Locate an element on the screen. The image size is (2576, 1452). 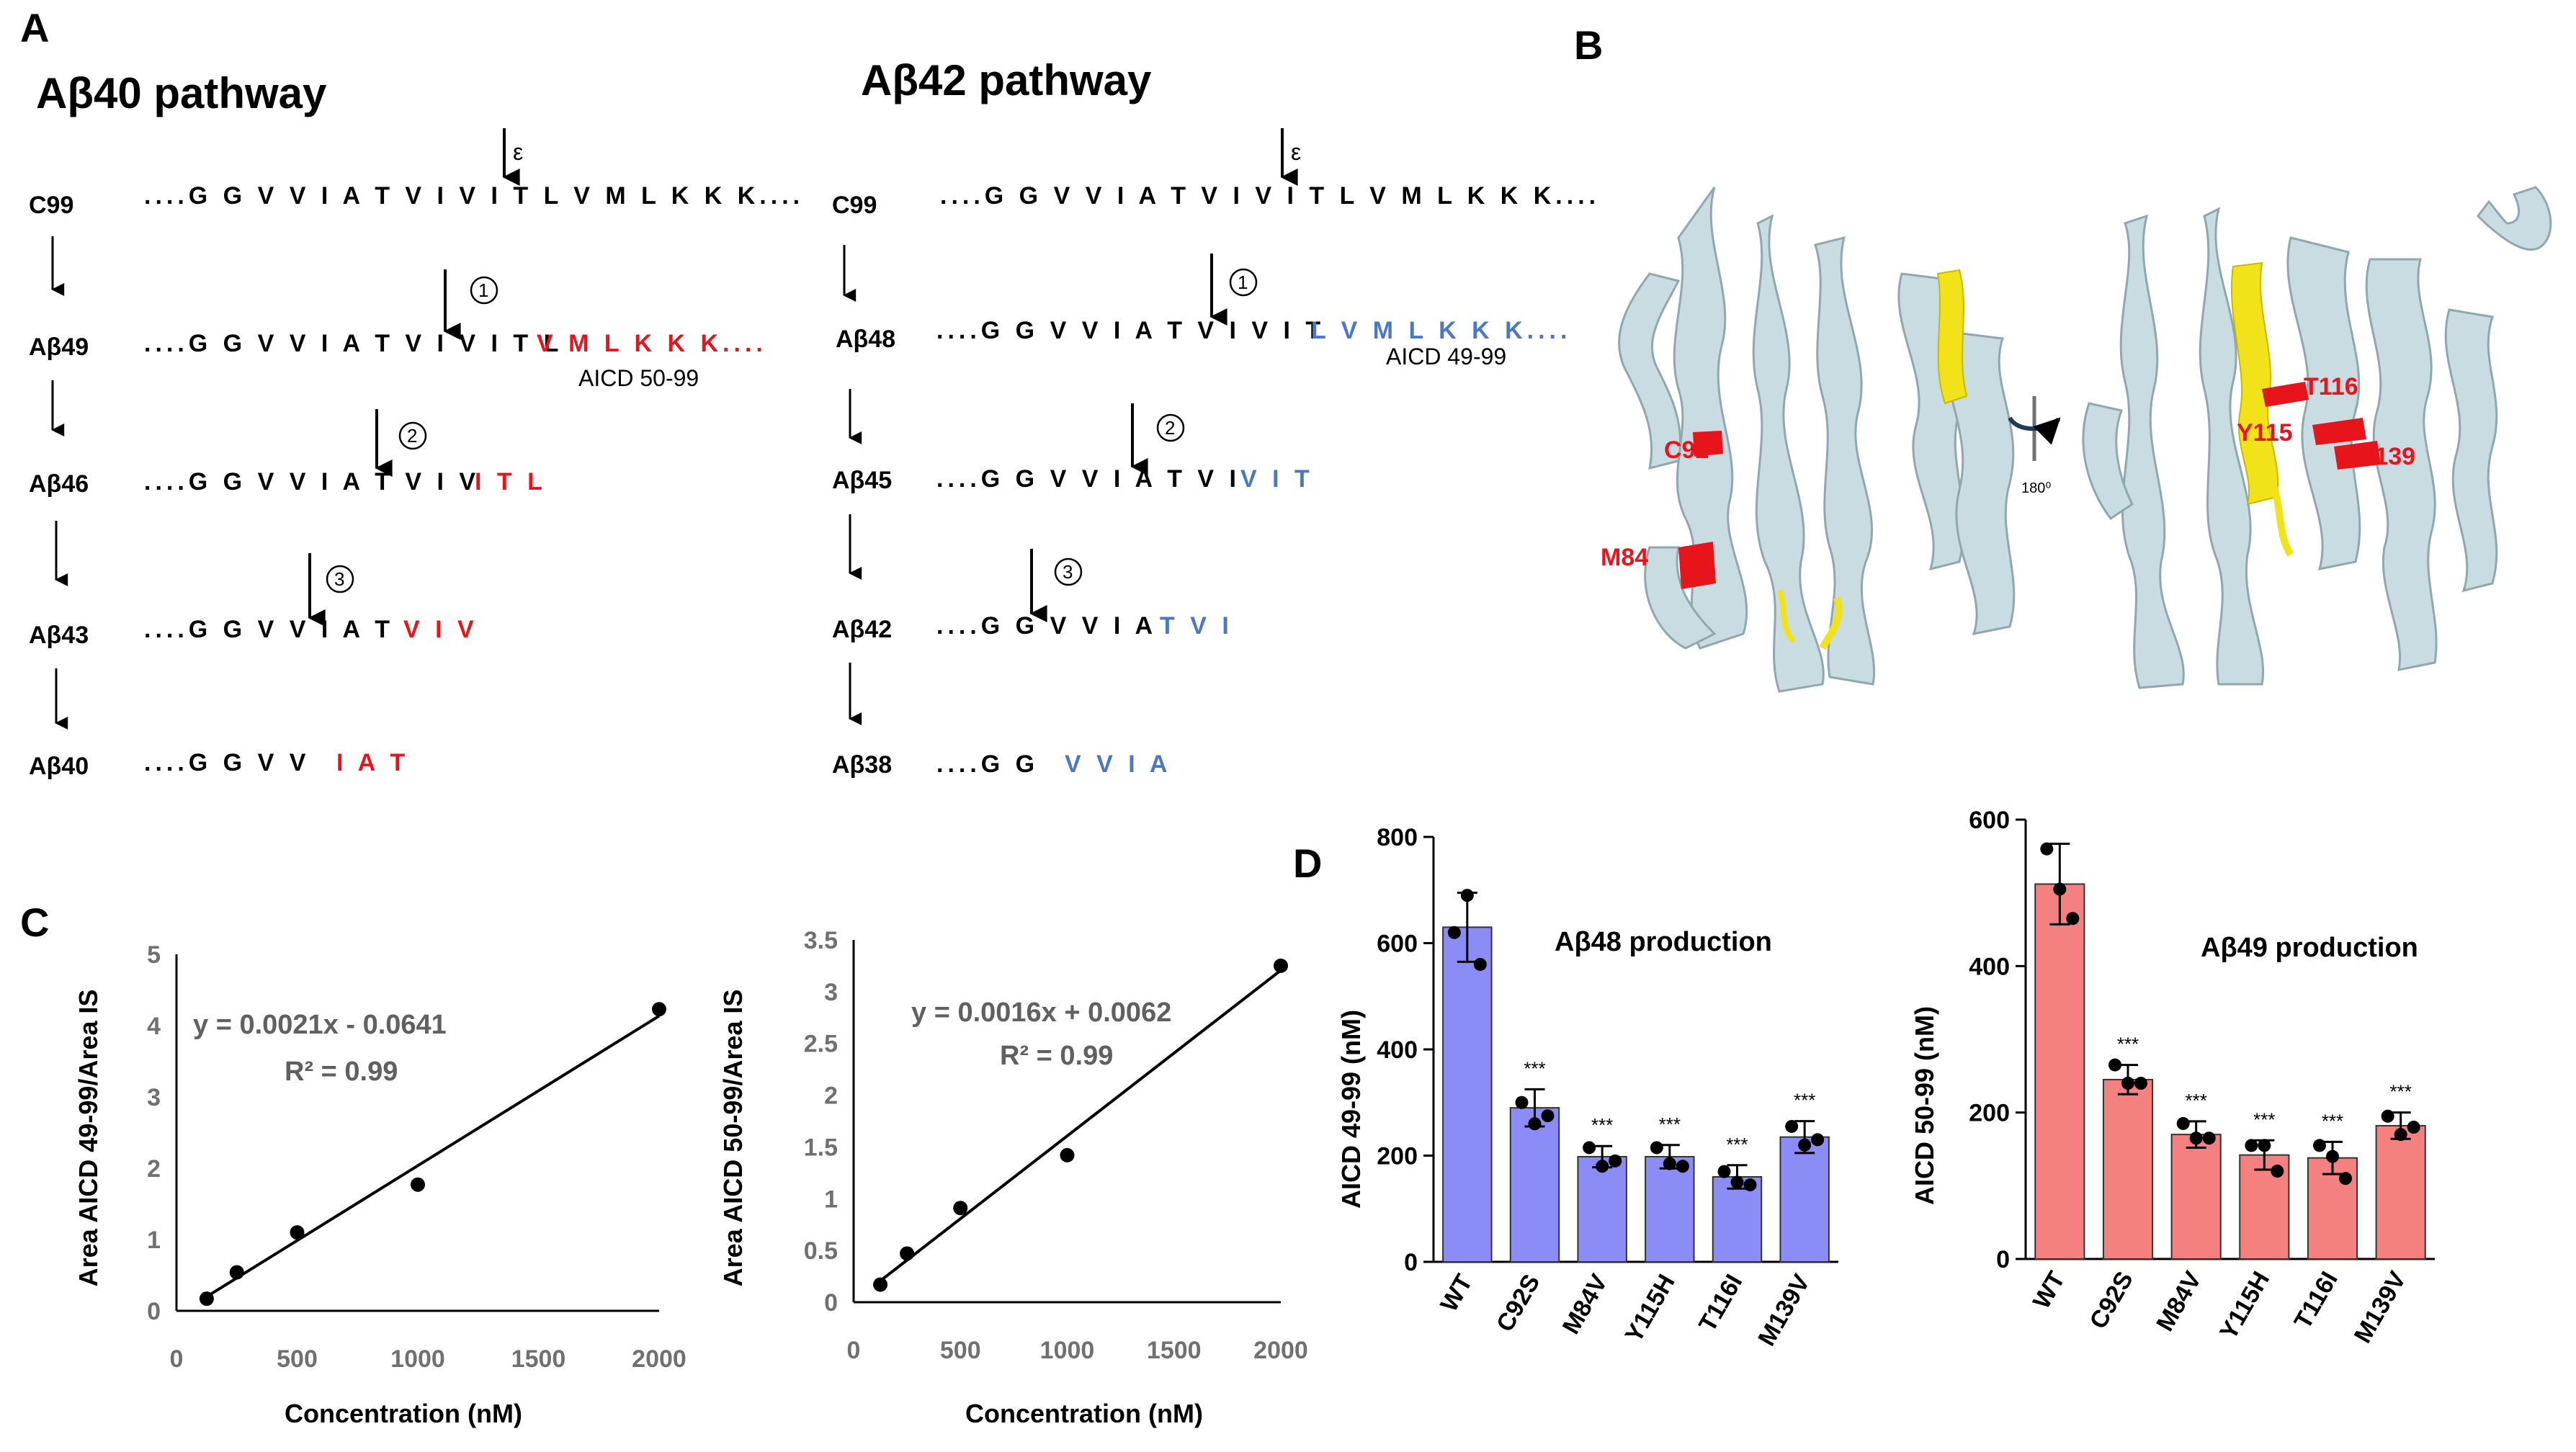
step-name: Aβ40 is located at coordinates (59, 767).